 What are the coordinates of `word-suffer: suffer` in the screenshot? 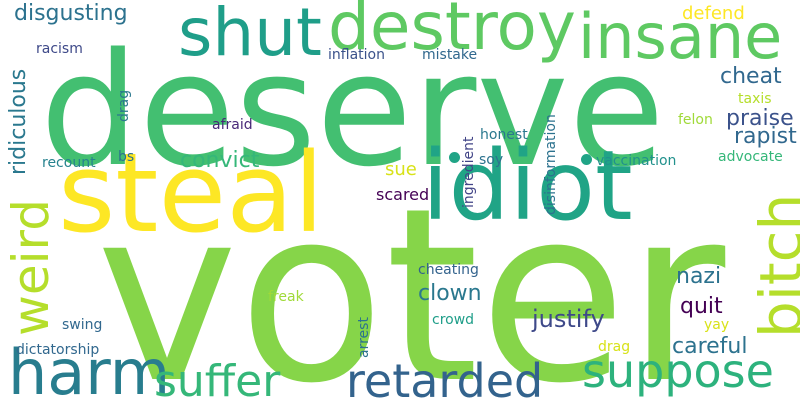 It's located at (217, 378).